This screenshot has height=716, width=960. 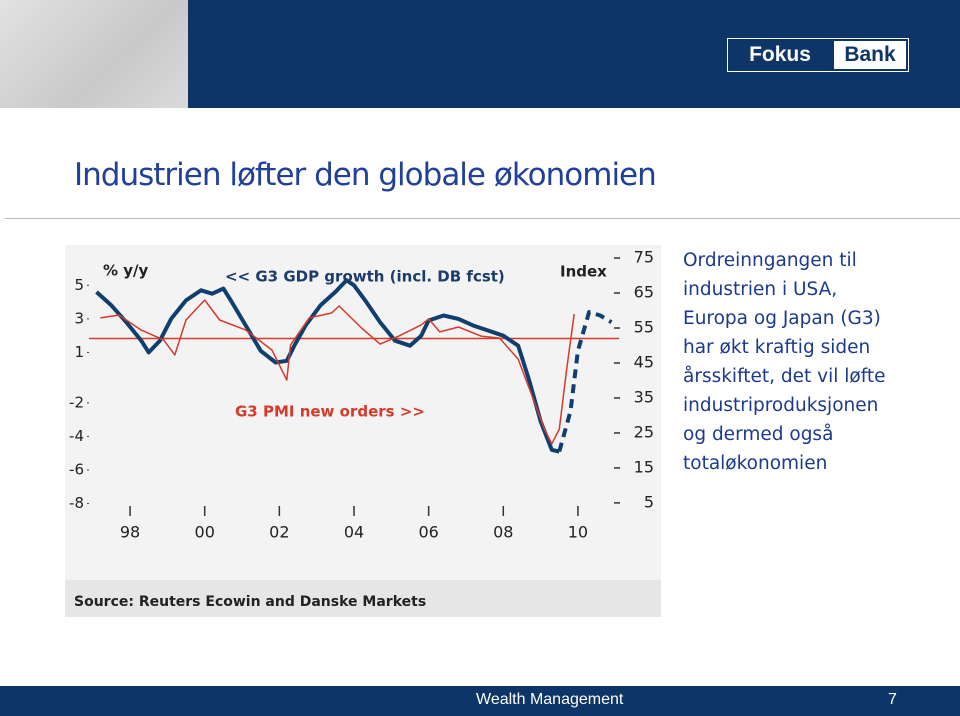 I want to click on y2-tick-label: 5, so click(x=649, y=501).